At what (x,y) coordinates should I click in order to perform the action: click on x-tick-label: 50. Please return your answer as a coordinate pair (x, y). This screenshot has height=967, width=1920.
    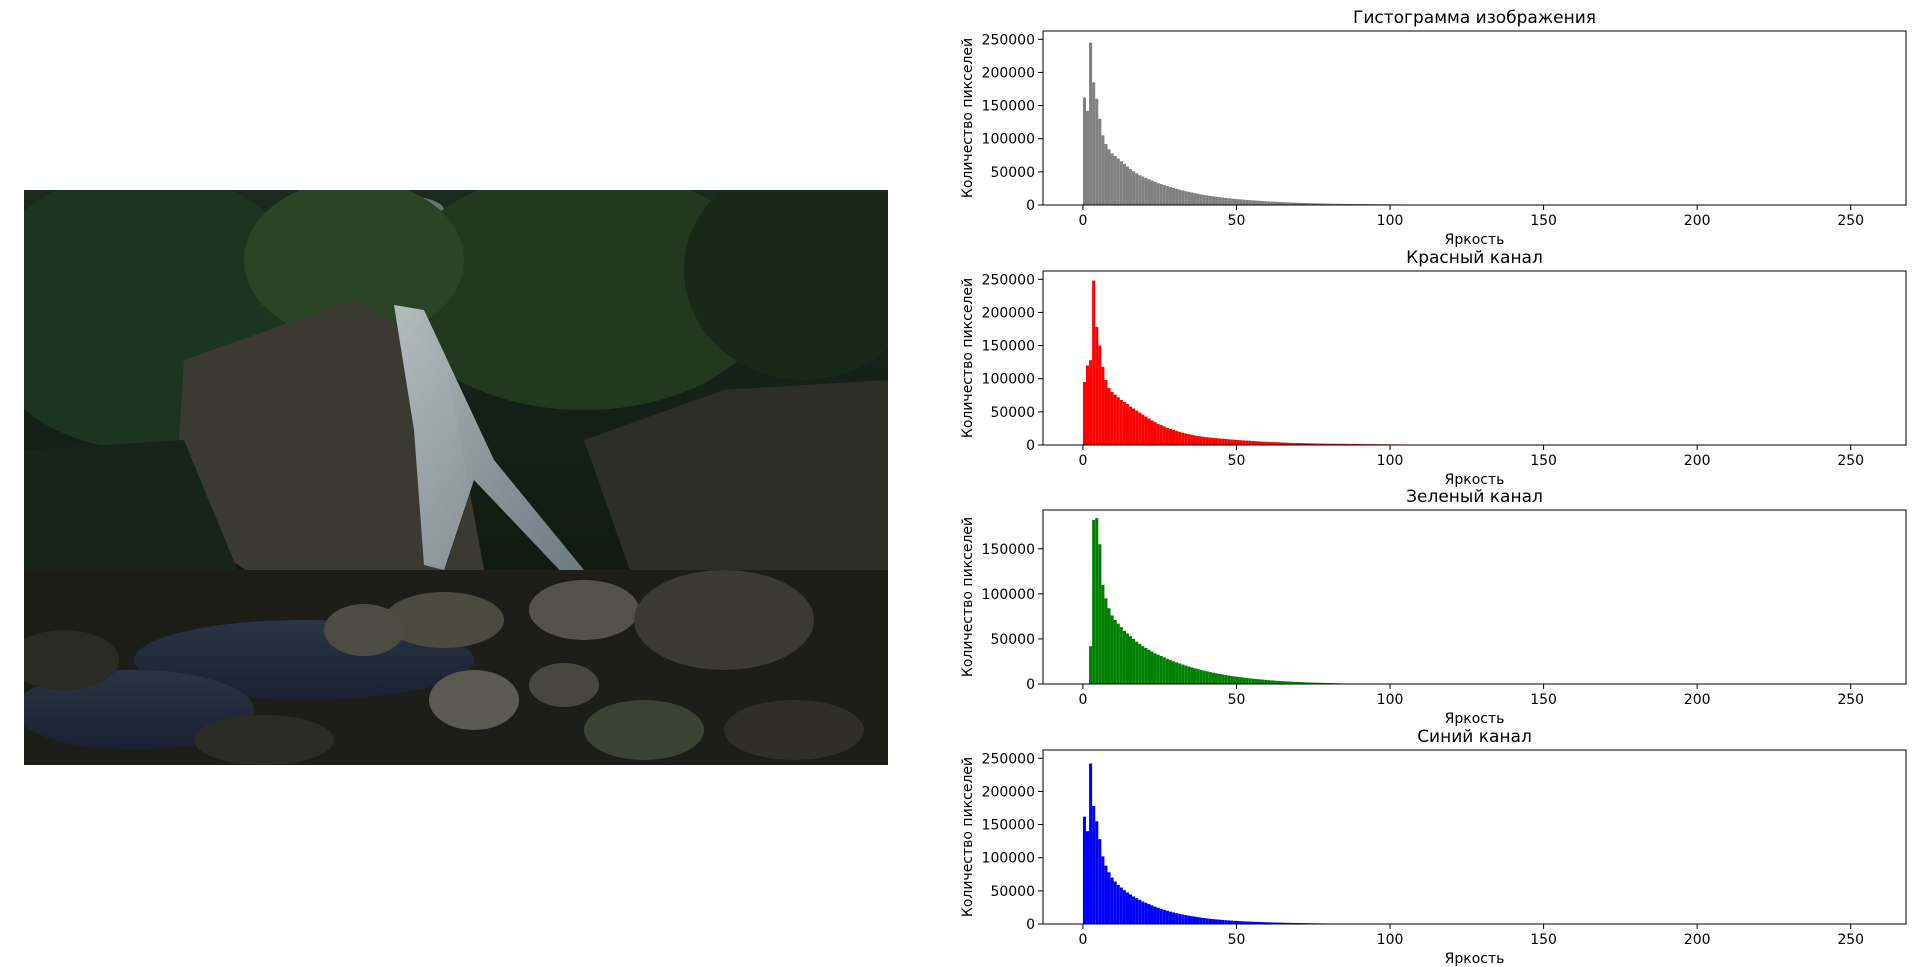
    Looking at the image, I should click on (1237, 940).